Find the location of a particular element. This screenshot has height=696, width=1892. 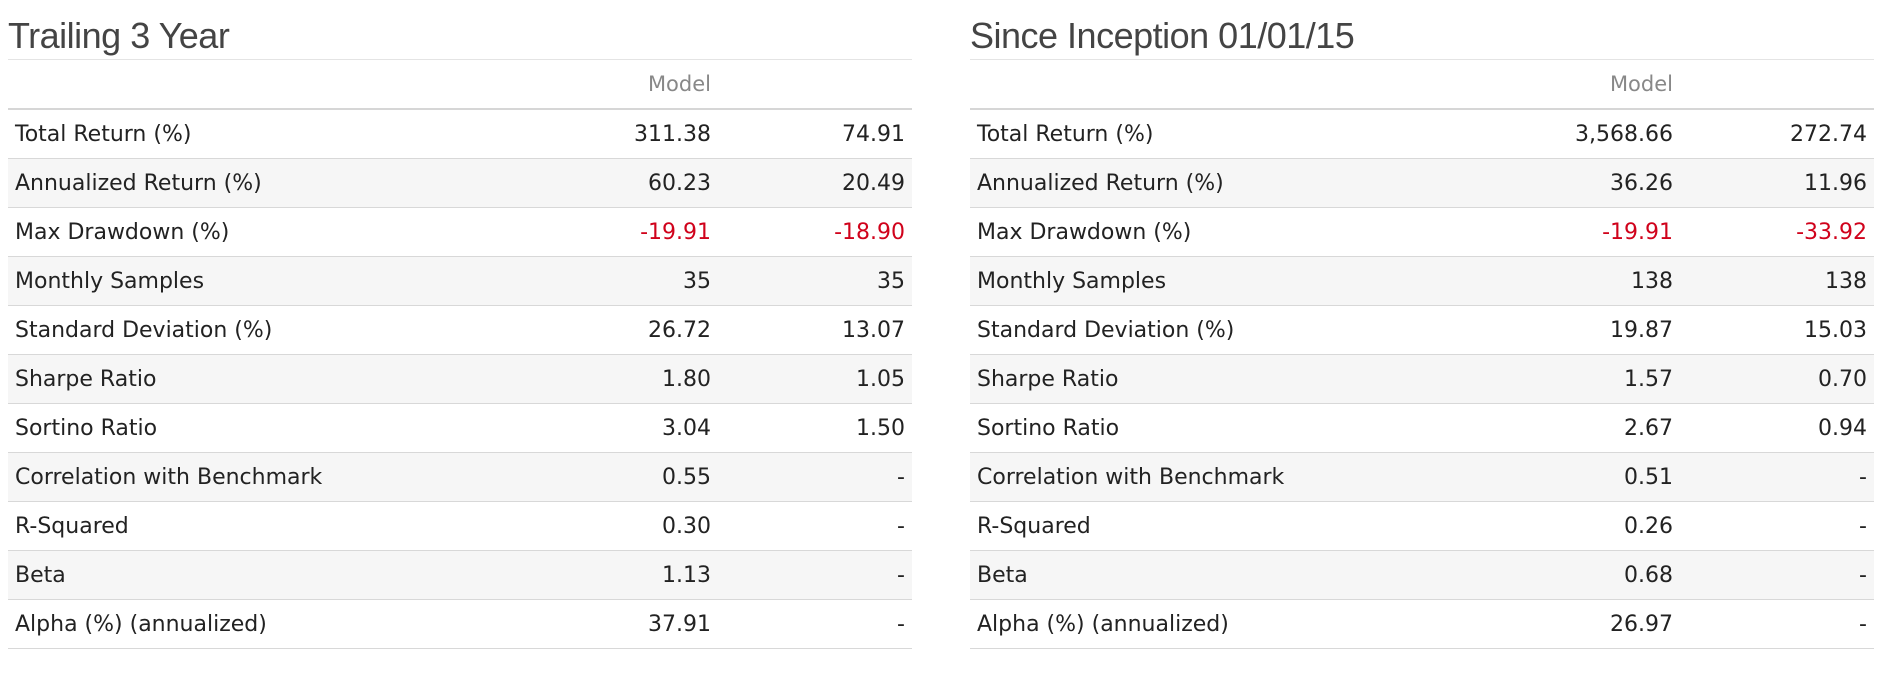

model-value: 3.04 is located at coordinates (621, 428).